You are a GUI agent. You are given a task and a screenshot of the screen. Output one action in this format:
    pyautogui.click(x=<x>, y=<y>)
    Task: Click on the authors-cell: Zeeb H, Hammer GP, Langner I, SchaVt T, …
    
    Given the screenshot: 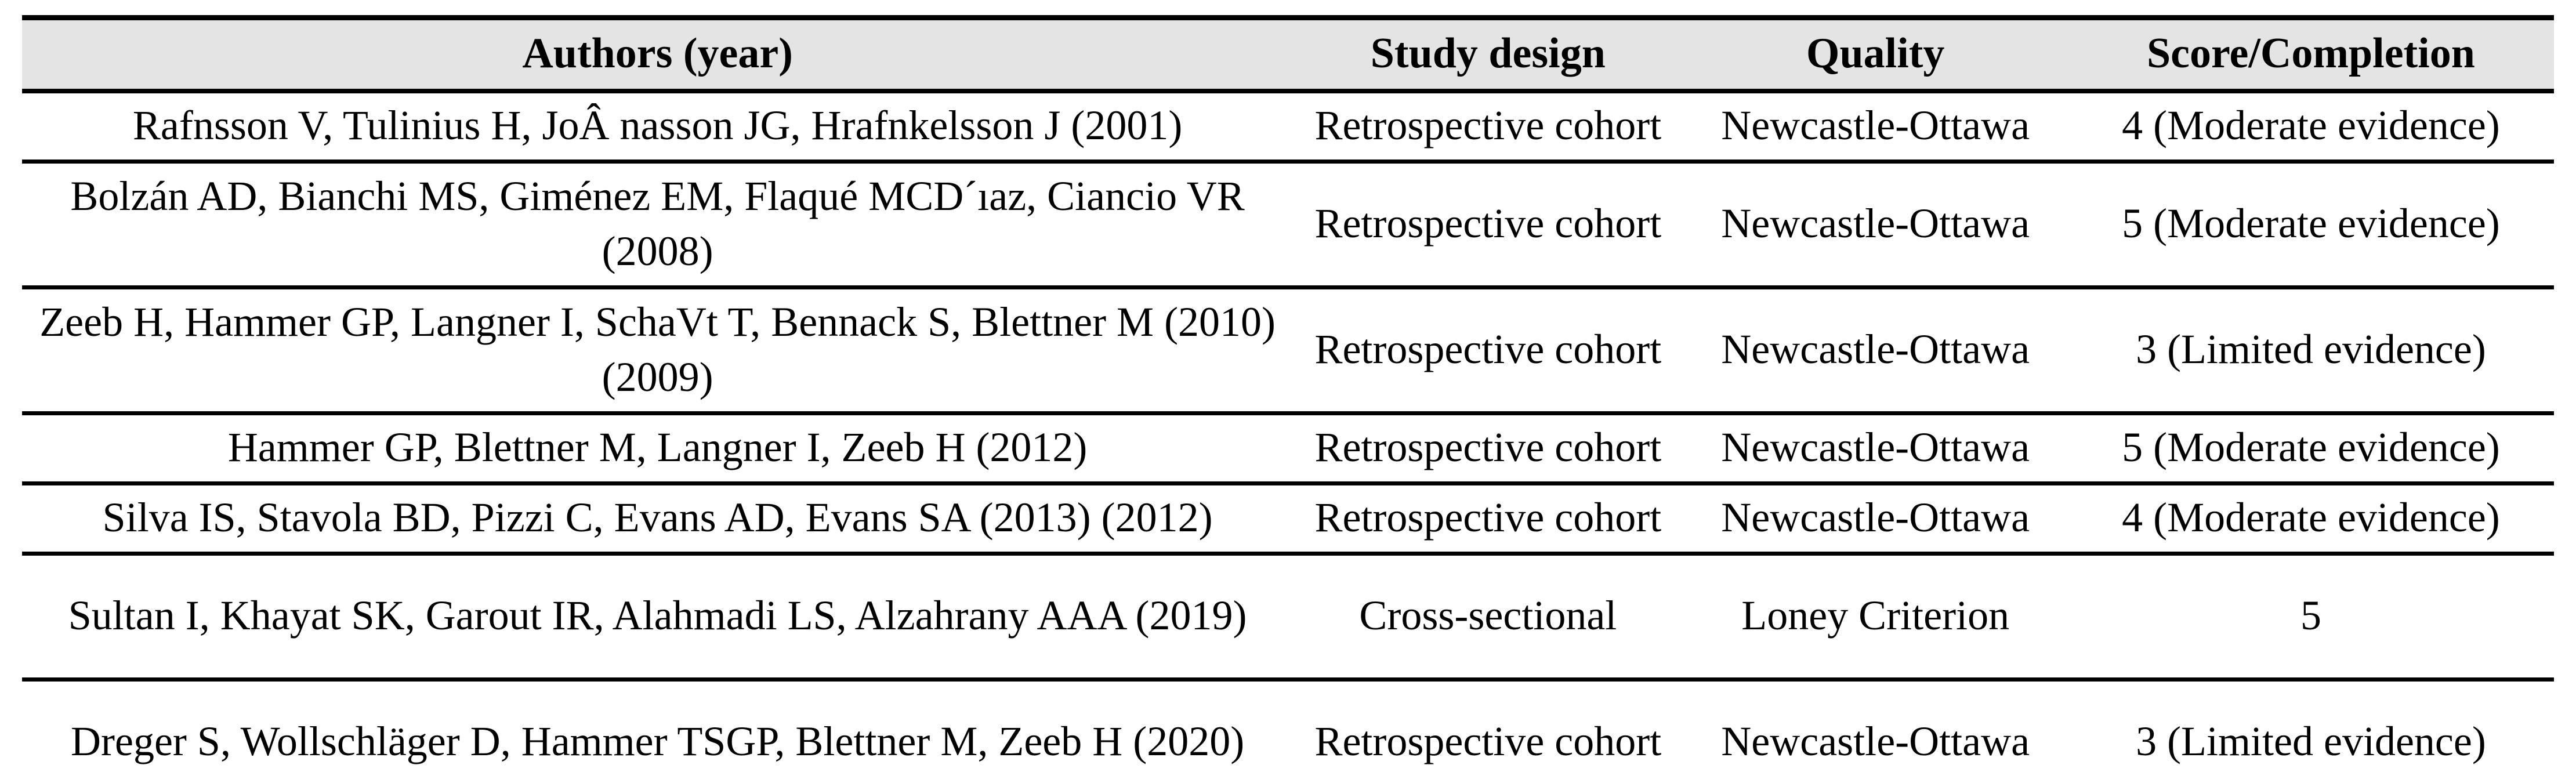 What is the action you would take?
    pyautogui.click(x=658, y=351)
    